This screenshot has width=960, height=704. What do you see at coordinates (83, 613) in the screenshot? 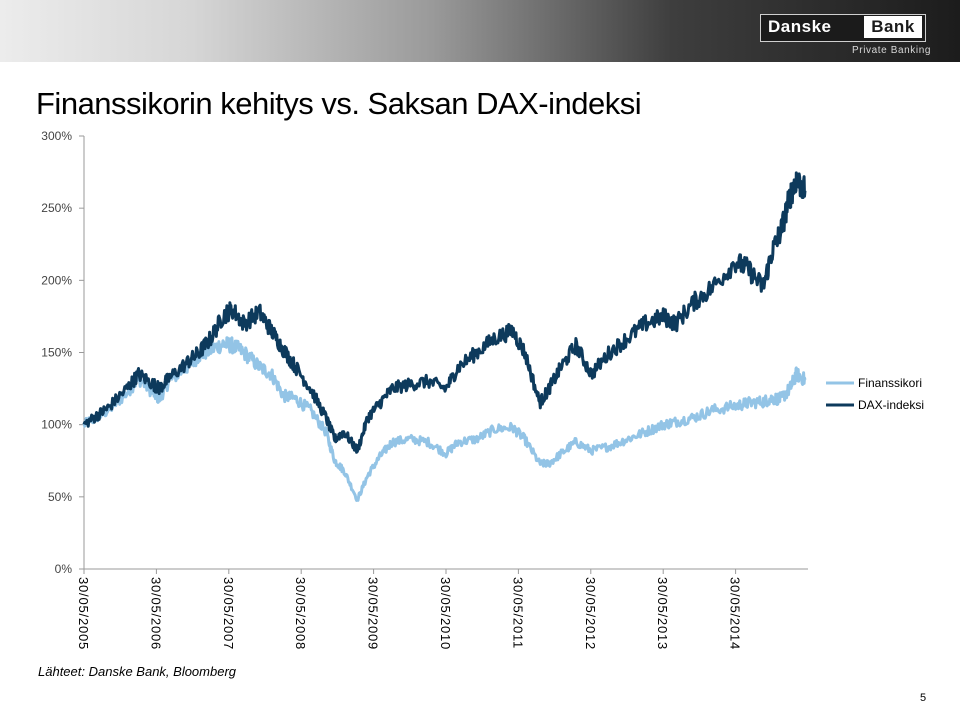
I see `x-tick-label: 30/05/2005` at bounding box center [83, 613].